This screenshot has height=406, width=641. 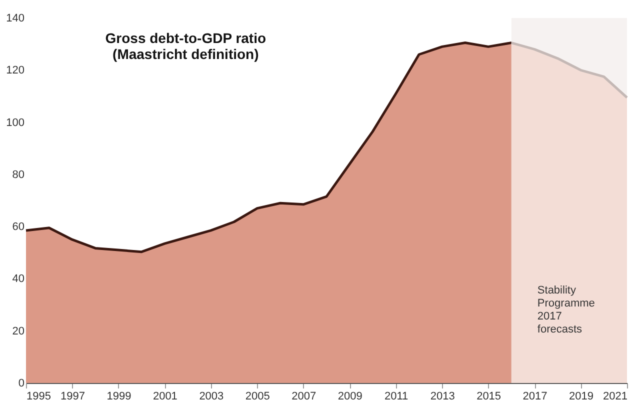 What do you see at coordinates (350, 396) in the screenshot?
I see `x-tick-label: 2009` at bounding box center [350, 396].